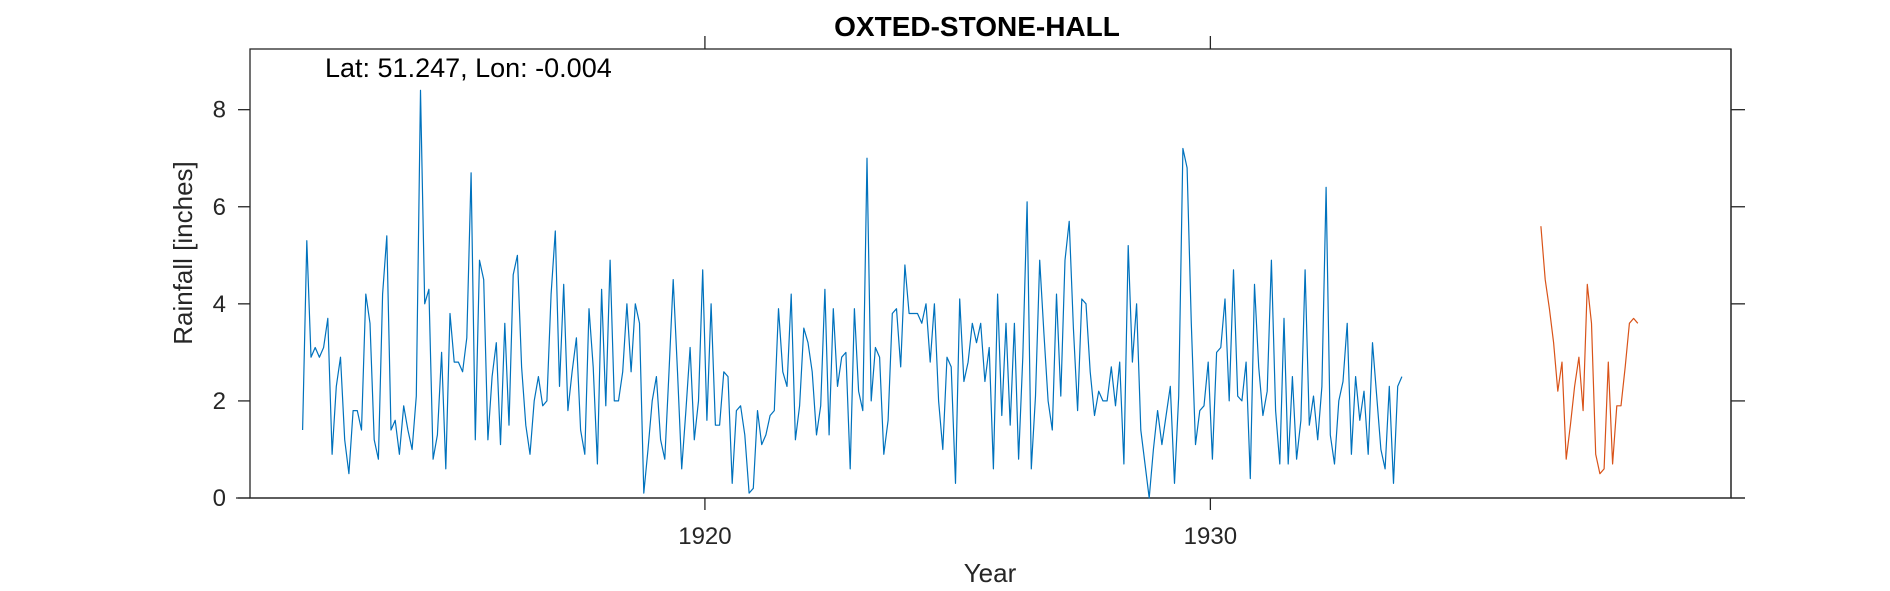  I want to click on x-tick-label: 1930, so click(1210, 536).